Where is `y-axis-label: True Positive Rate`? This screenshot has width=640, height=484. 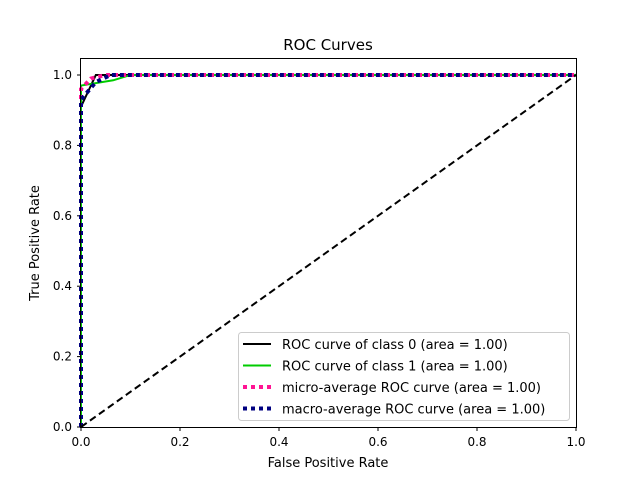
y-axis-label: True Positive Rate is located at coordinates (35, 243).